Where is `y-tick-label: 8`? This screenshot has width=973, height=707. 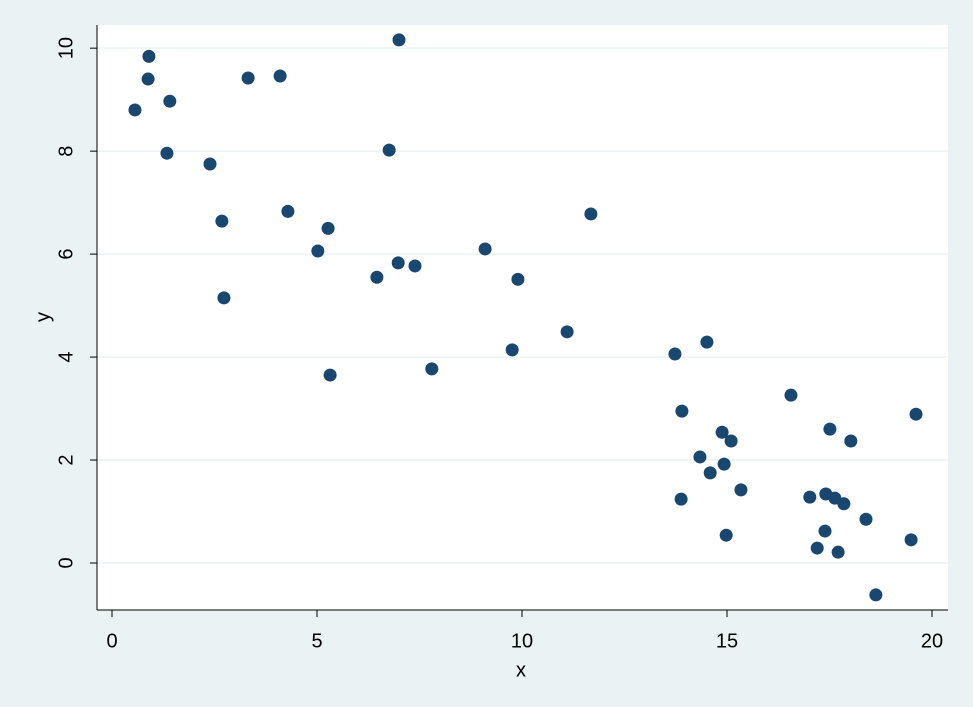 y-tick-label: 8 is located at coordinates (66, 151).